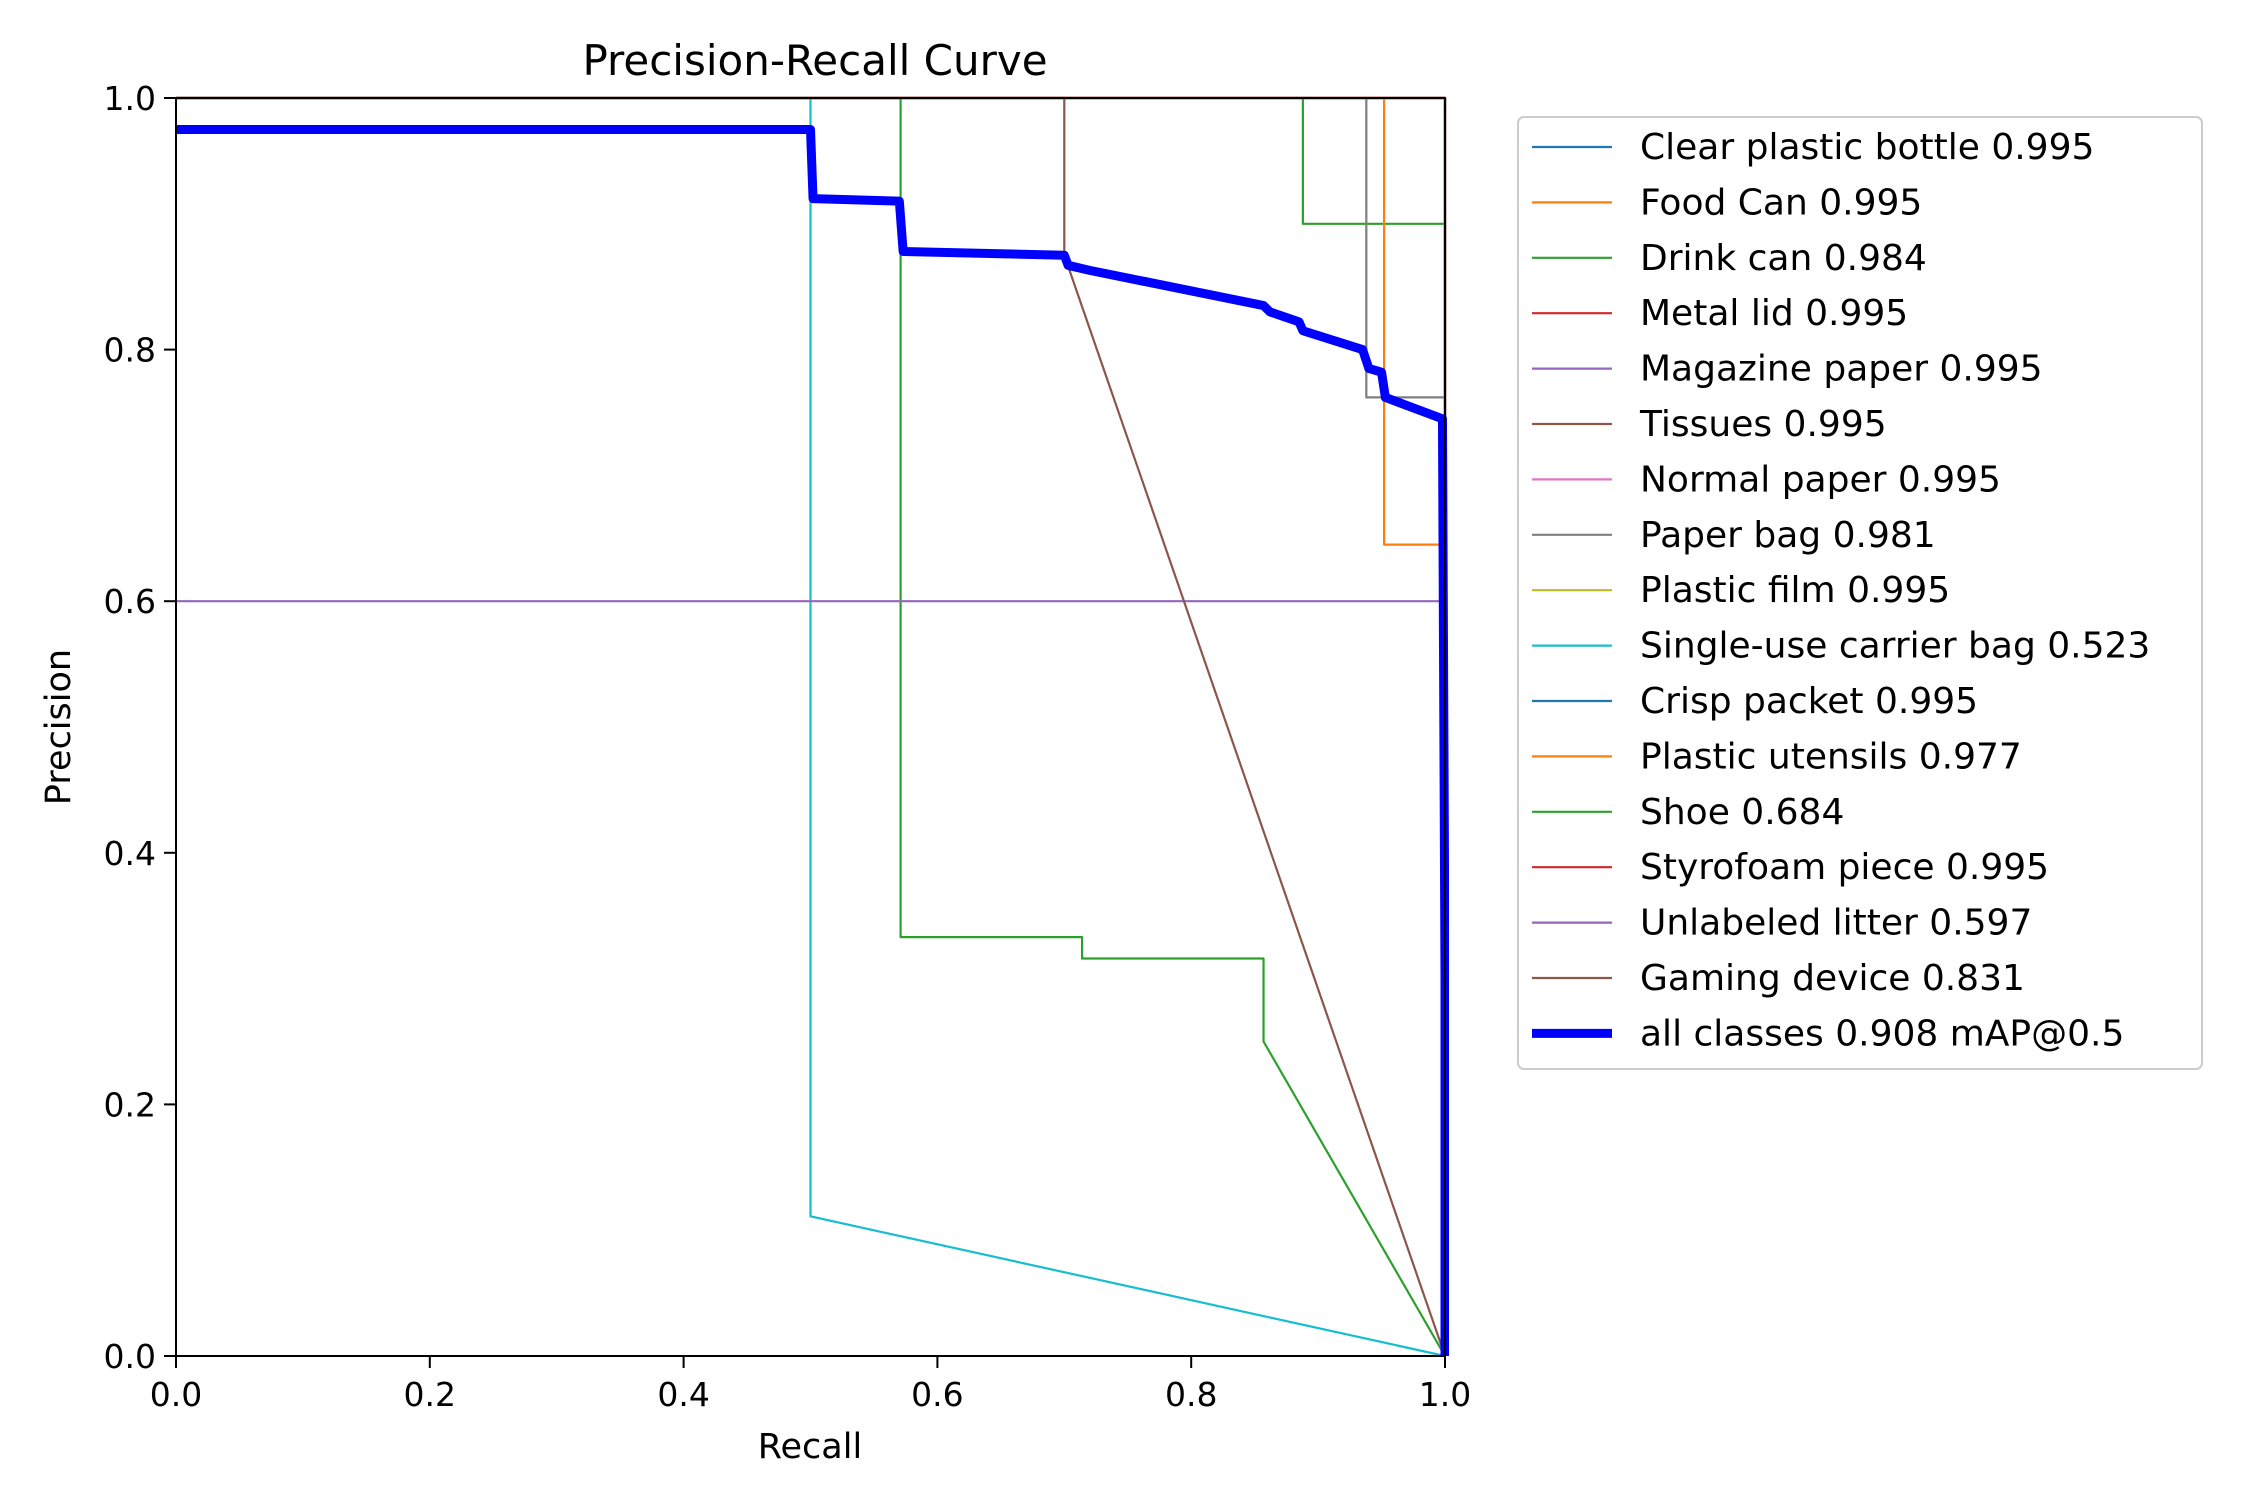 The height and width of the screenshot is (1500, 2250). Describe the element at coordinates (937, 1394) in the screenshot. I see `x-tick-label: 0.6` at that location.